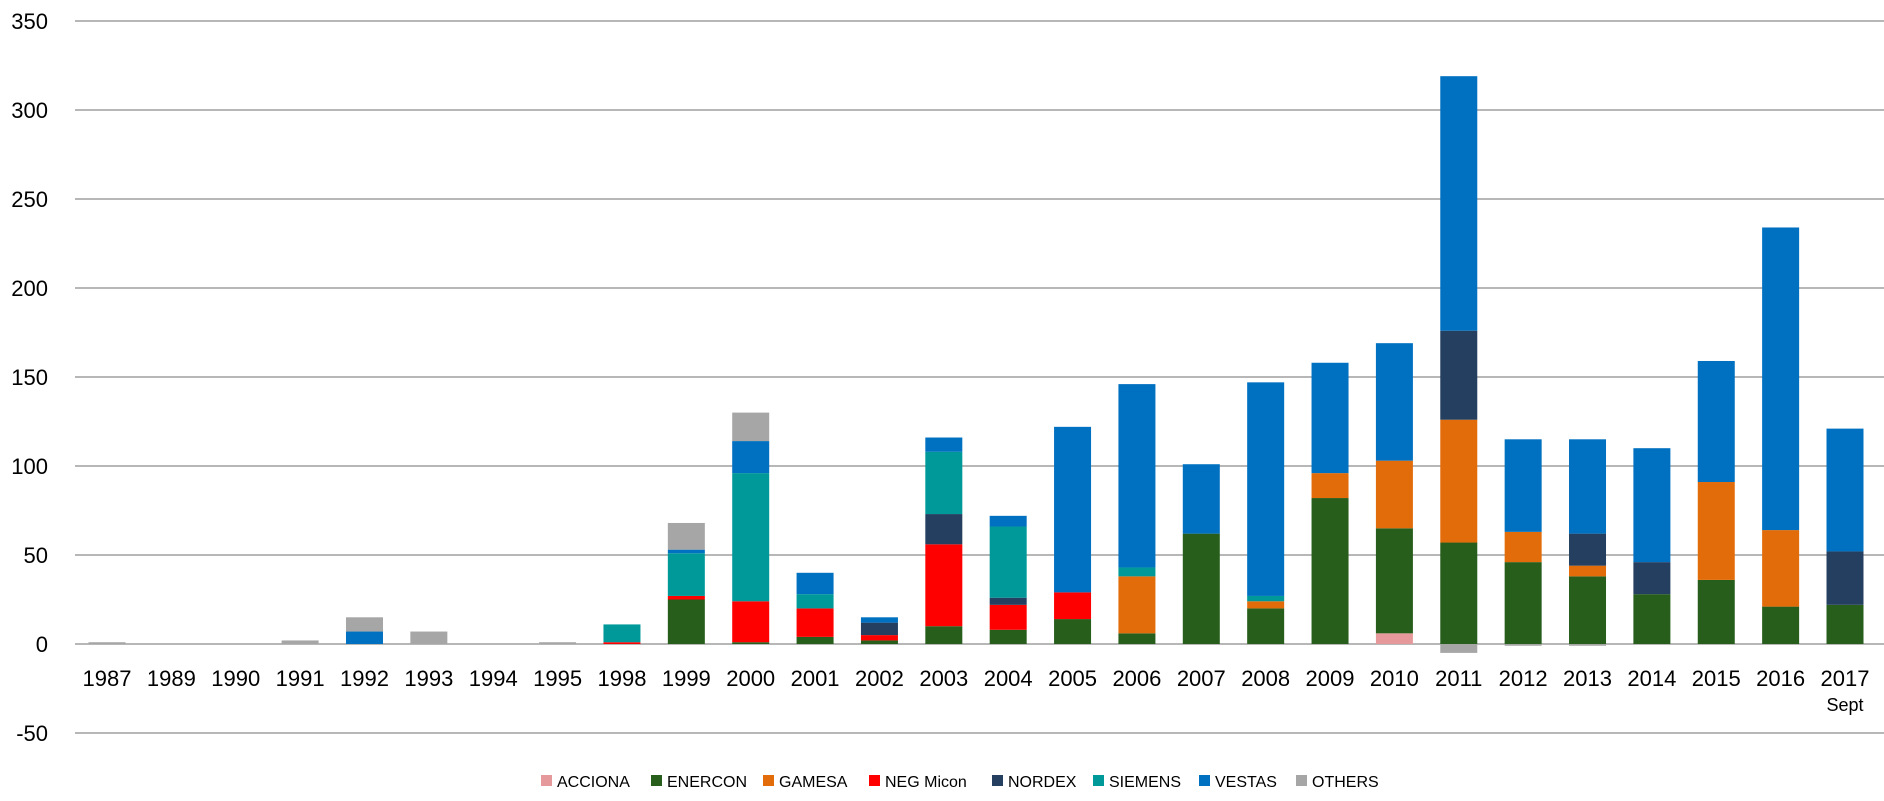  I want to click on bar-vestas-2014, so click(1652, 505).